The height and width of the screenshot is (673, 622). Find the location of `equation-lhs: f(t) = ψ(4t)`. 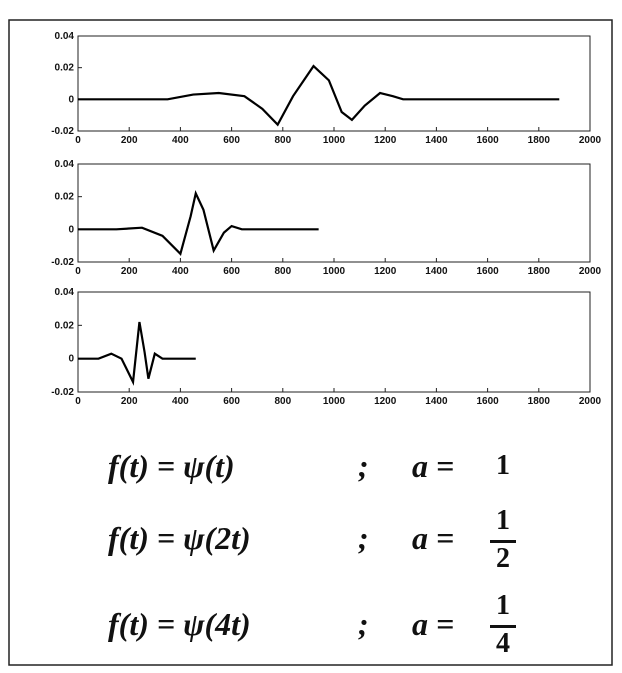

equation-lhs: f(t) = ψ(4t) is located at coordinates (179, 624).